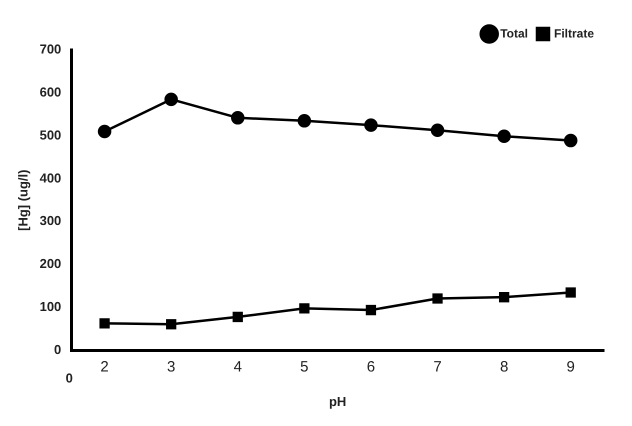 The width and height of the screenshot is (632, 426). What do you see at coordinates (51, 306) in the screenshot?
I see `y-tick-label: 100` at bounding box center [51, 306].